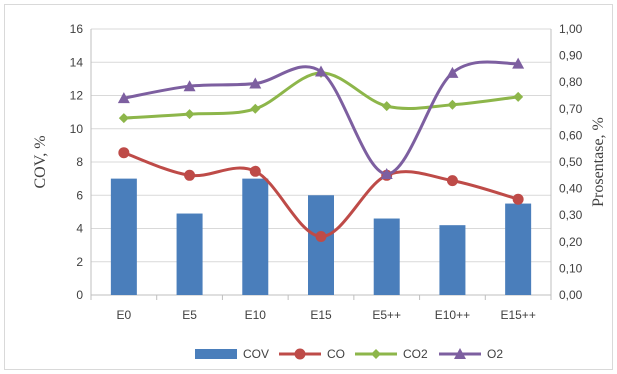 This screenshot has height=374, width=617. I want to click on legend-label-co: CO, so click(336, 354).